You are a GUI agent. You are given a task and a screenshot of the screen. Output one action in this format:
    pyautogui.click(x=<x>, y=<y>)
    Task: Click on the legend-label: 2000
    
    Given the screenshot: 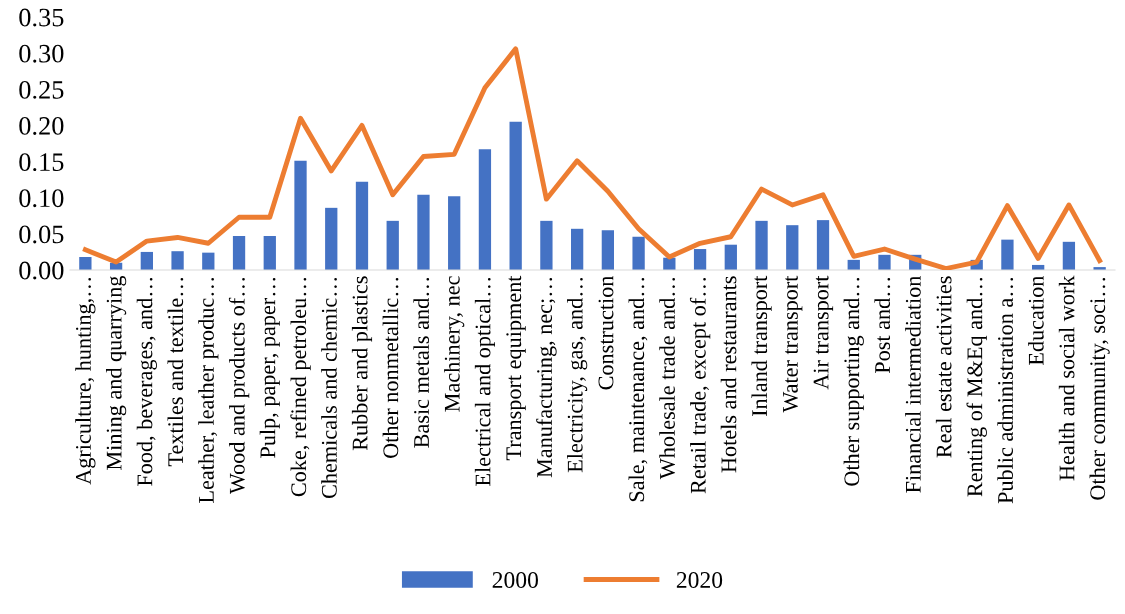 What is the action you would take?
    pyautogui.click(x=515, y=580)
    